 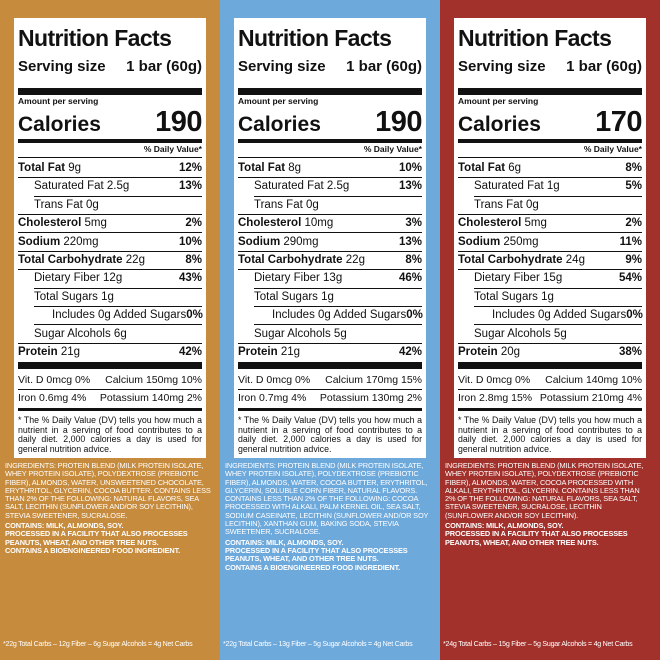 What do you see at coordinates (75, 168) in the screenshot?
I see `nutrient-amount: 9g` at bounding box center [75, 168].